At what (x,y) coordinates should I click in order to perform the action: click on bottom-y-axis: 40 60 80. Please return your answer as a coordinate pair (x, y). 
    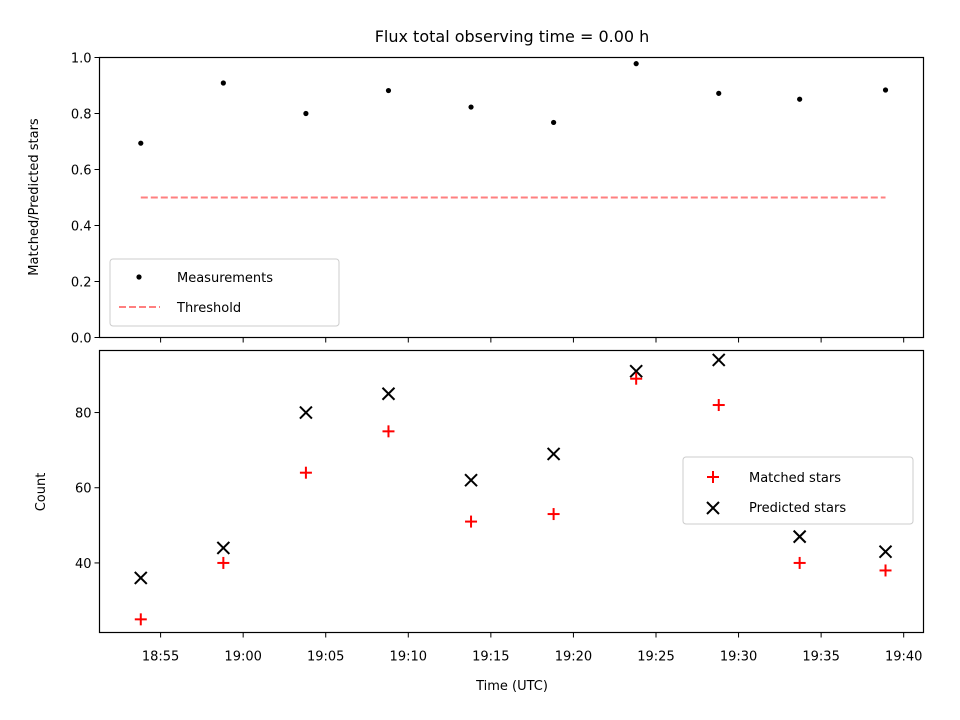
    Looking at the image, I should click on (87, 489).